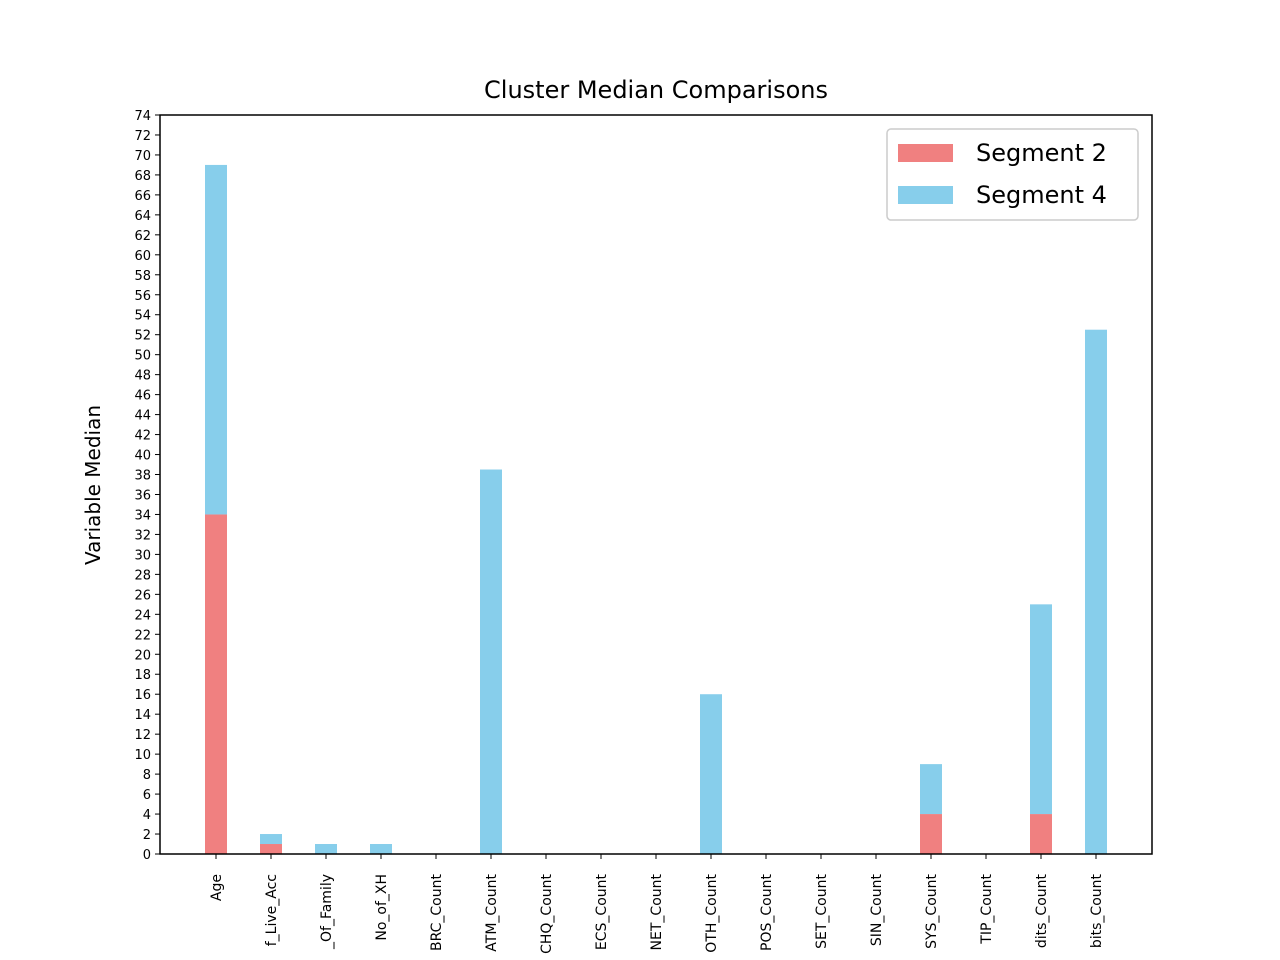 The image size is (1280, 960). Describe the element at coordinates (1042, 910) in the screenshot. I see `x-tick-label: dits_Count` at that location.